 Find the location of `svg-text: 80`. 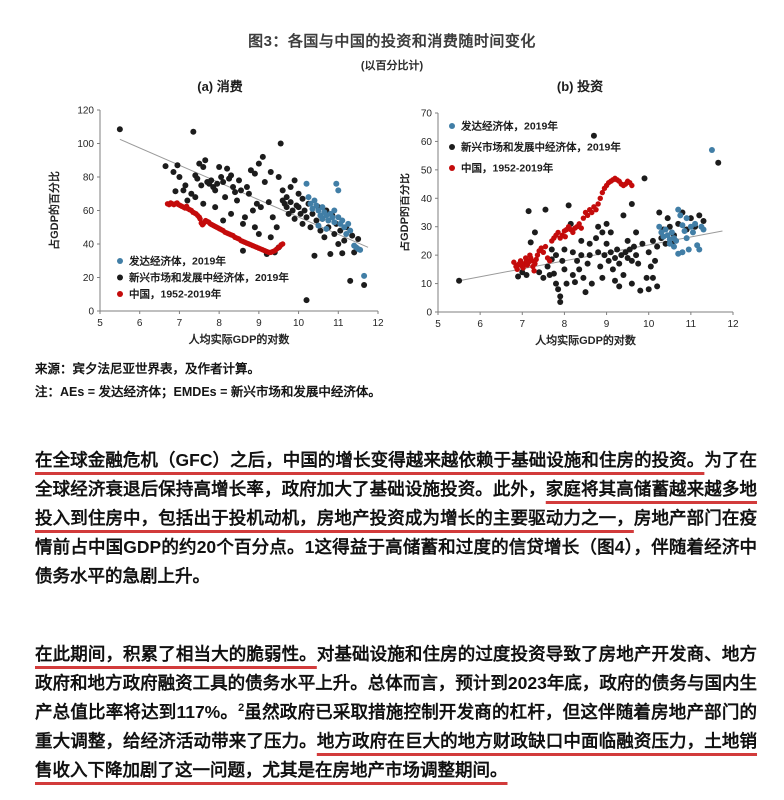

svg-text: 80 is located at coordinates (89, 178).